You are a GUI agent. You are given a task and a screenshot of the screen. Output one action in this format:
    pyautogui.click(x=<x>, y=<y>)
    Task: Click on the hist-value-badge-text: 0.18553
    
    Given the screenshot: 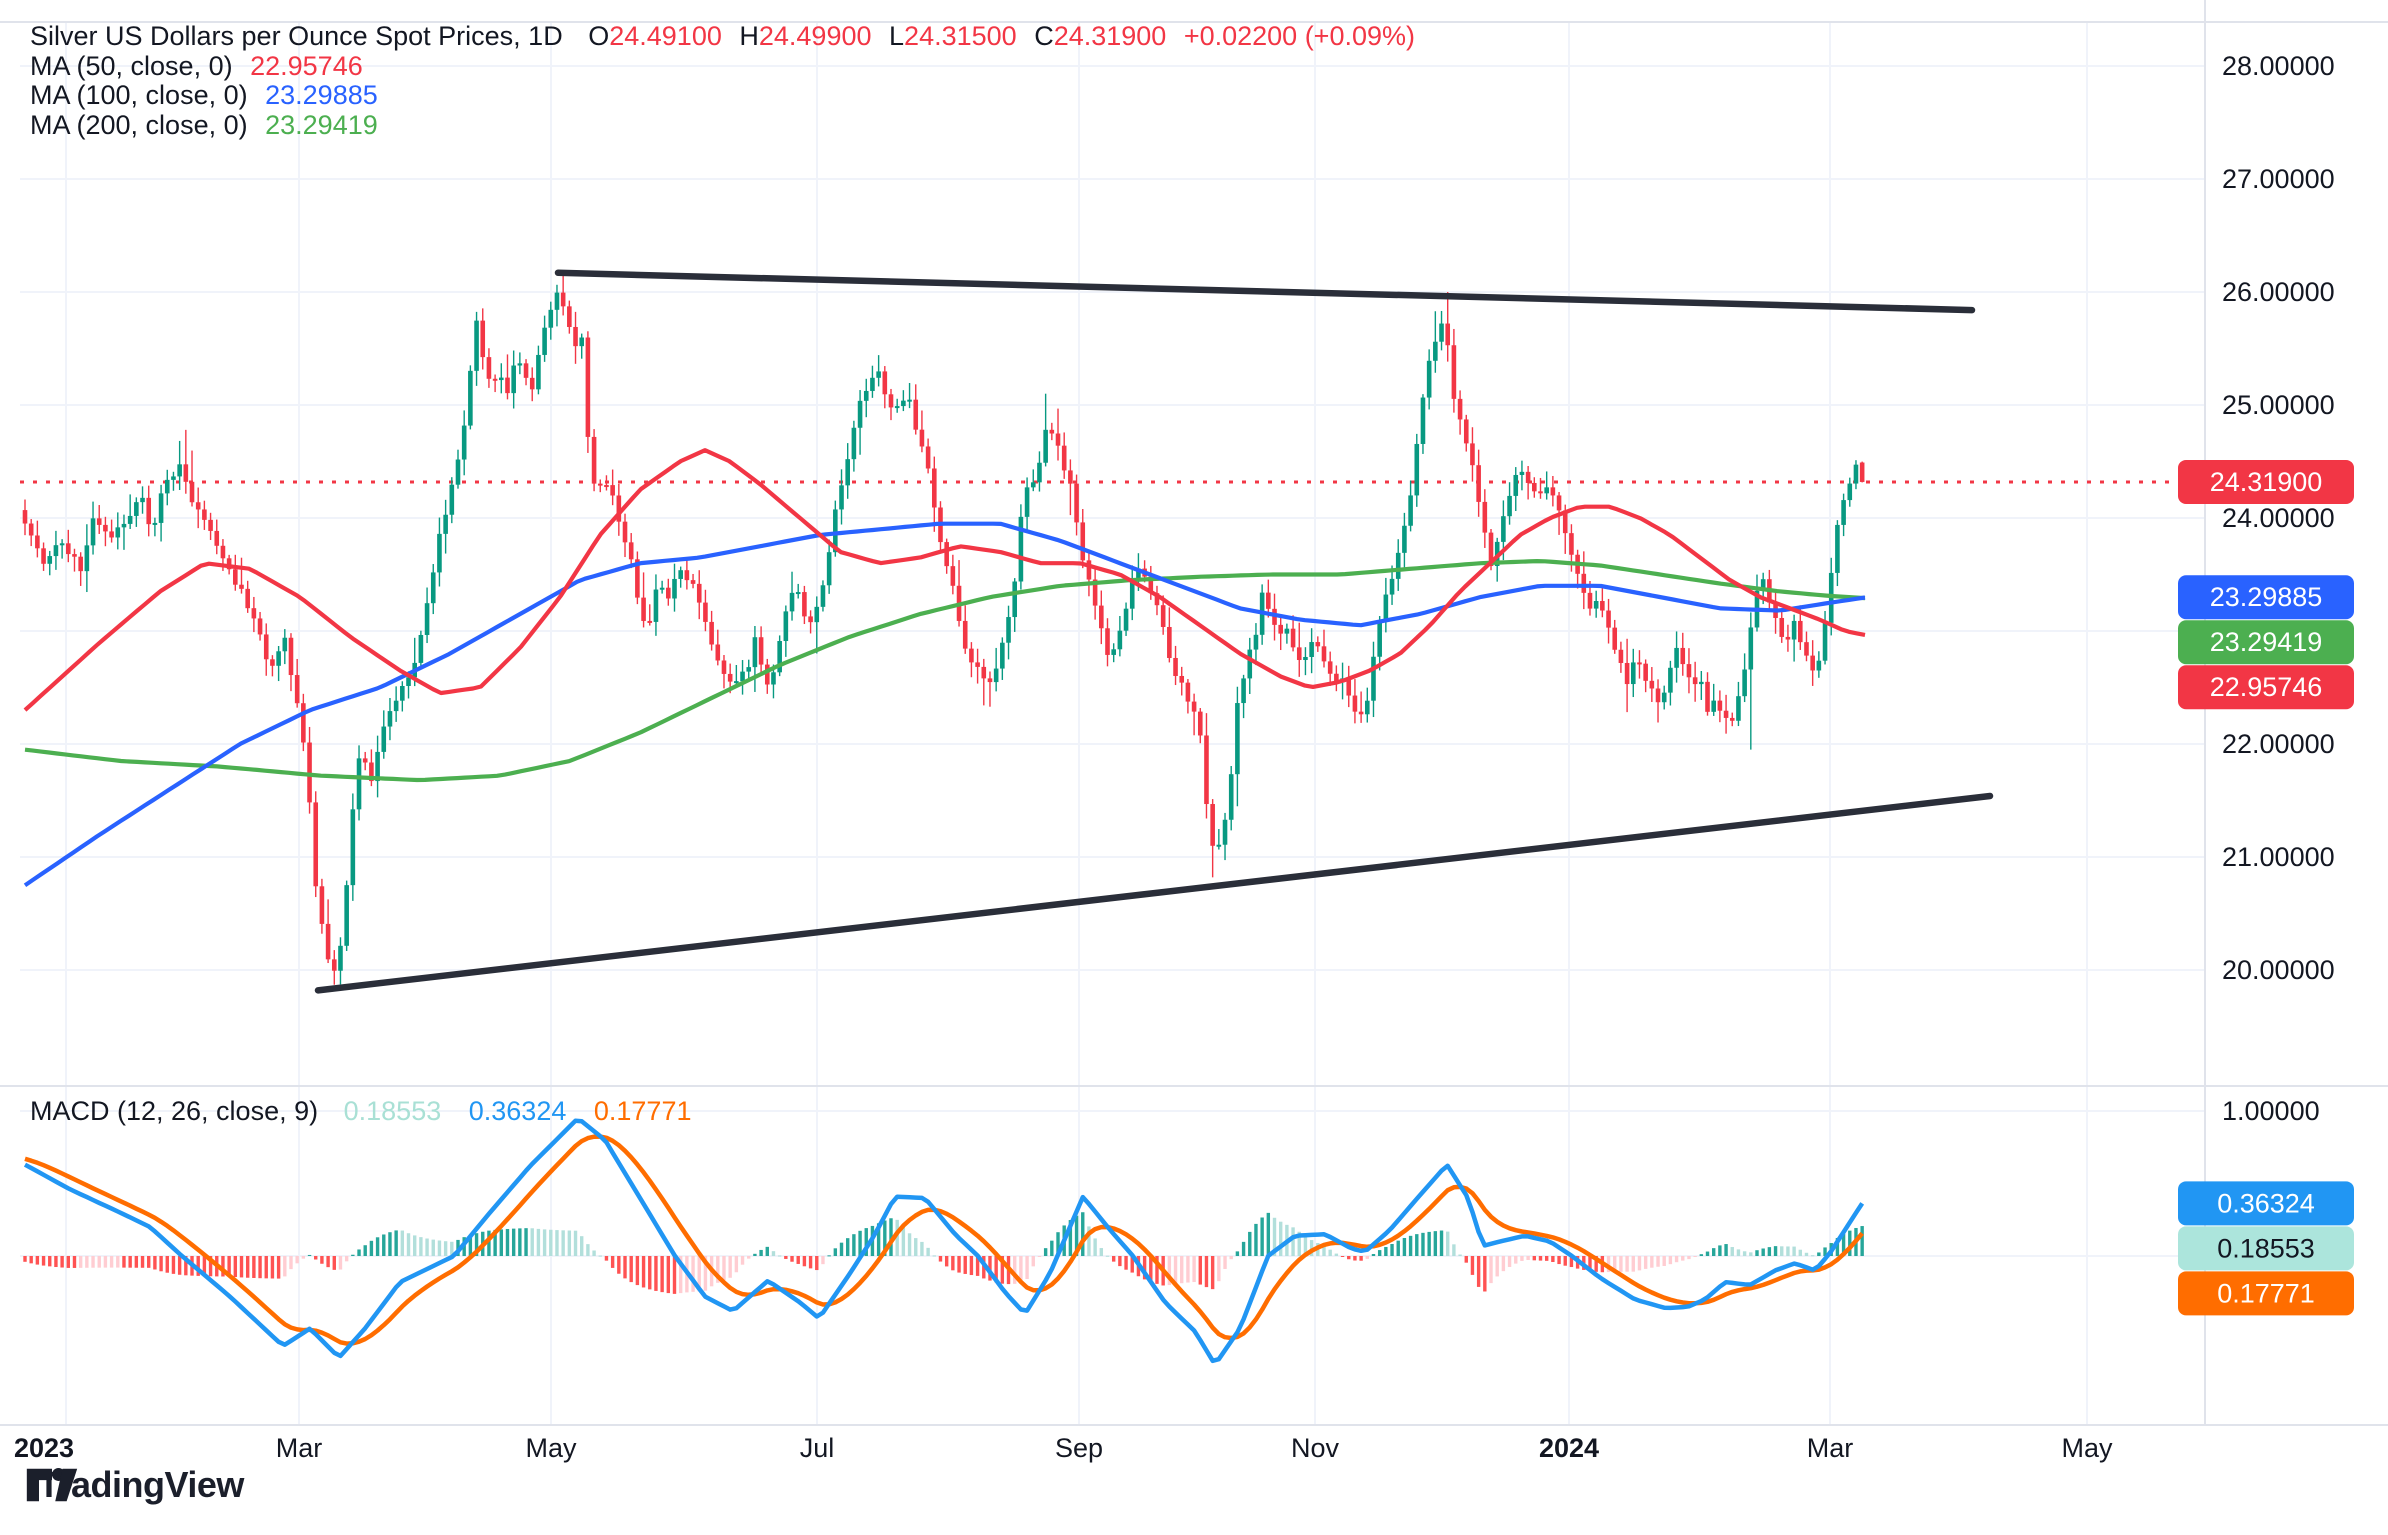 What is the action you would take?
    pyautogui.click(x=2266, y=1248)
    